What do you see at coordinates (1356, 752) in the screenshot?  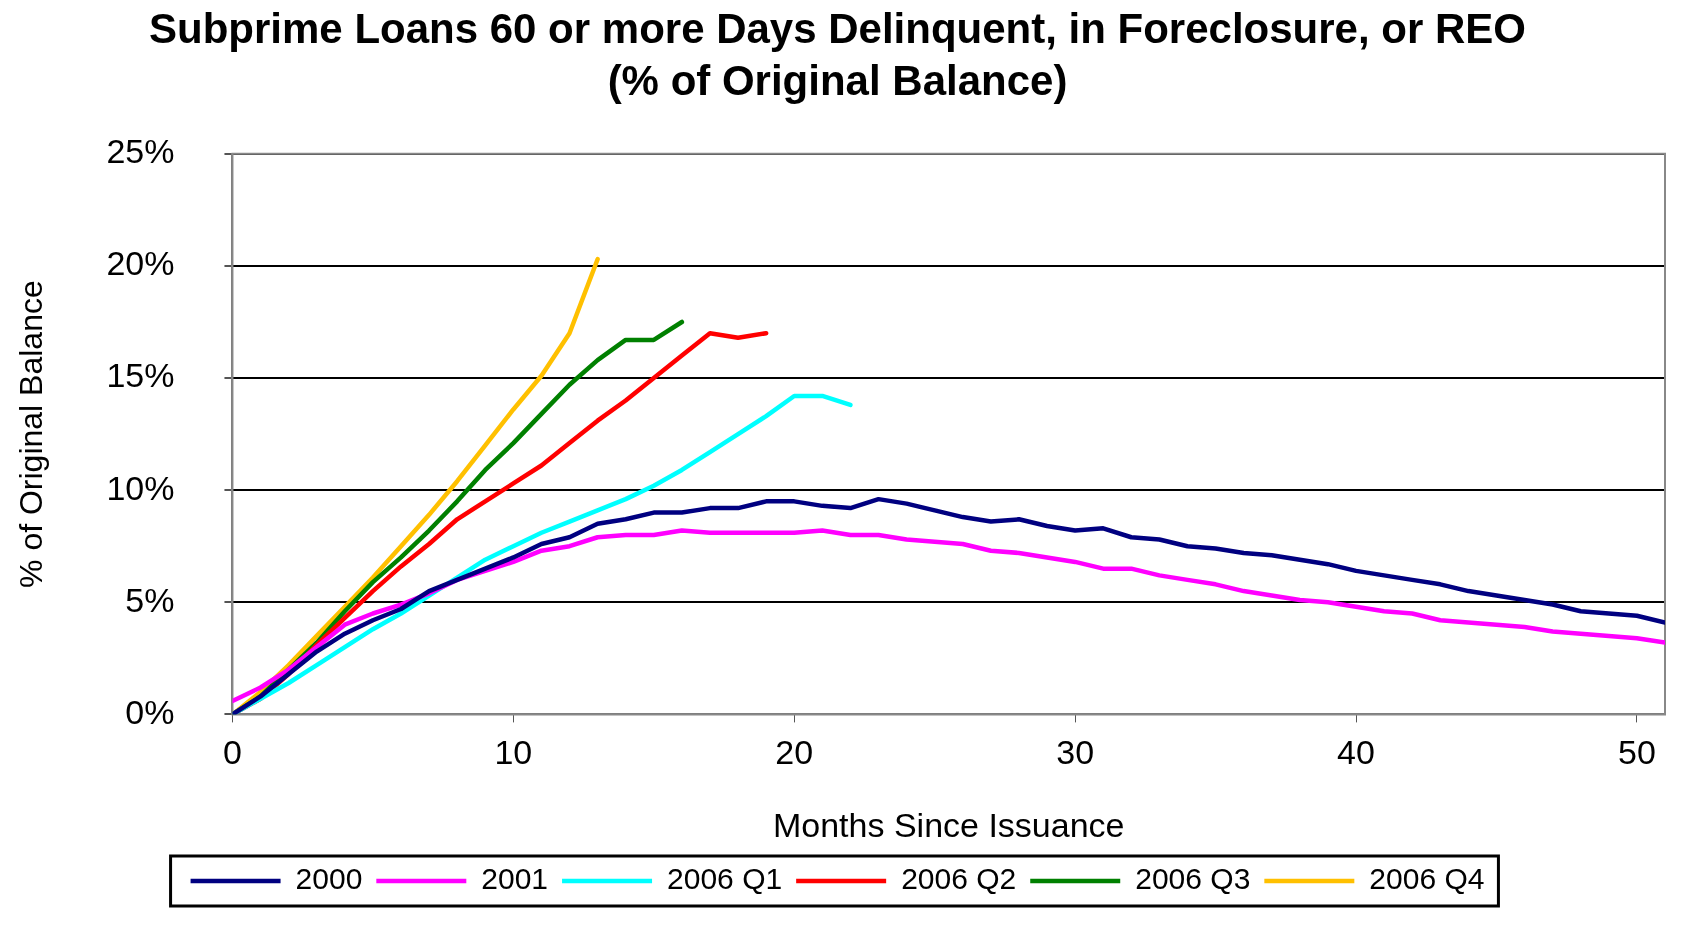 I see `x-tick-label: 40` at bounding box center [1356, 752].